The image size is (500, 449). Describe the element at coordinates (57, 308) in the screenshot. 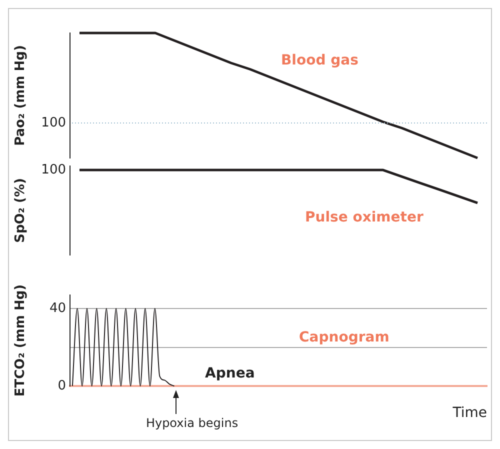

I see `y-tick-label: 40` at that location.